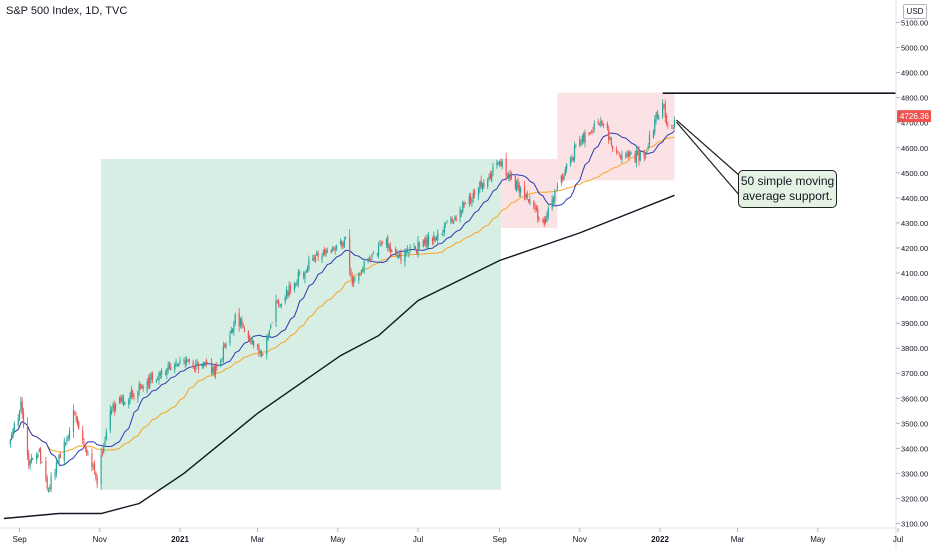 The height and width of the screenshot is (555, 932). What do you see at coordinates (708, 158) in the screenshot?
I see `callout-pointer` at bounding box center [708, 158].